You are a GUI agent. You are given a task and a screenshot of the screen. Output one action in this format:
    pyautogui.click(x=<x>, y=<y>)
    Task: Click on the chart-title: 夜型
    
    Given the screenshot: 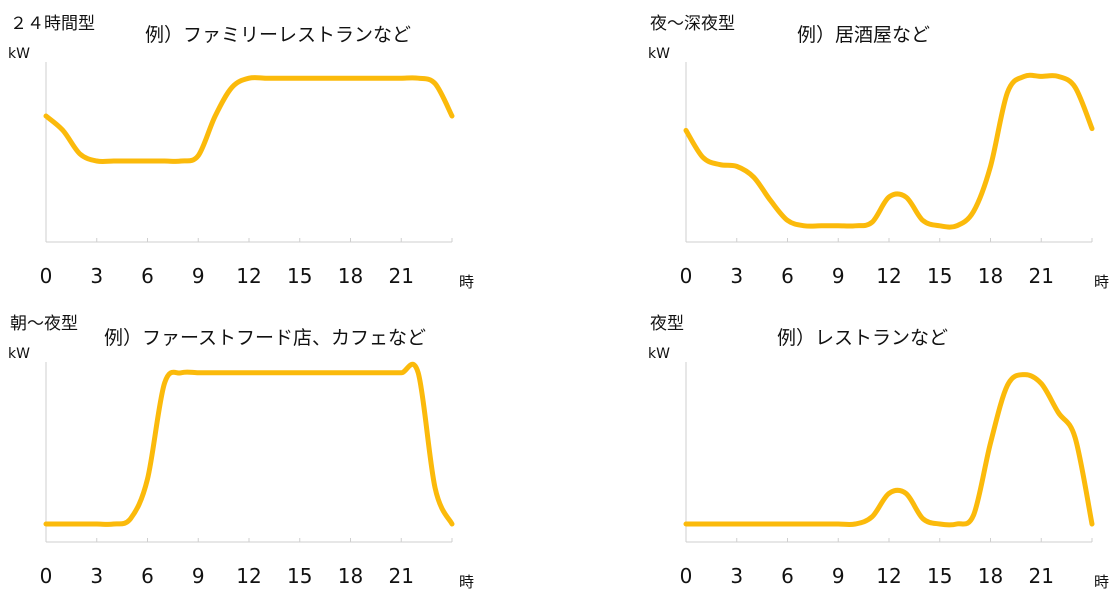 What is the action you would take?
    pyautogui.click(x=667, y=324)
    